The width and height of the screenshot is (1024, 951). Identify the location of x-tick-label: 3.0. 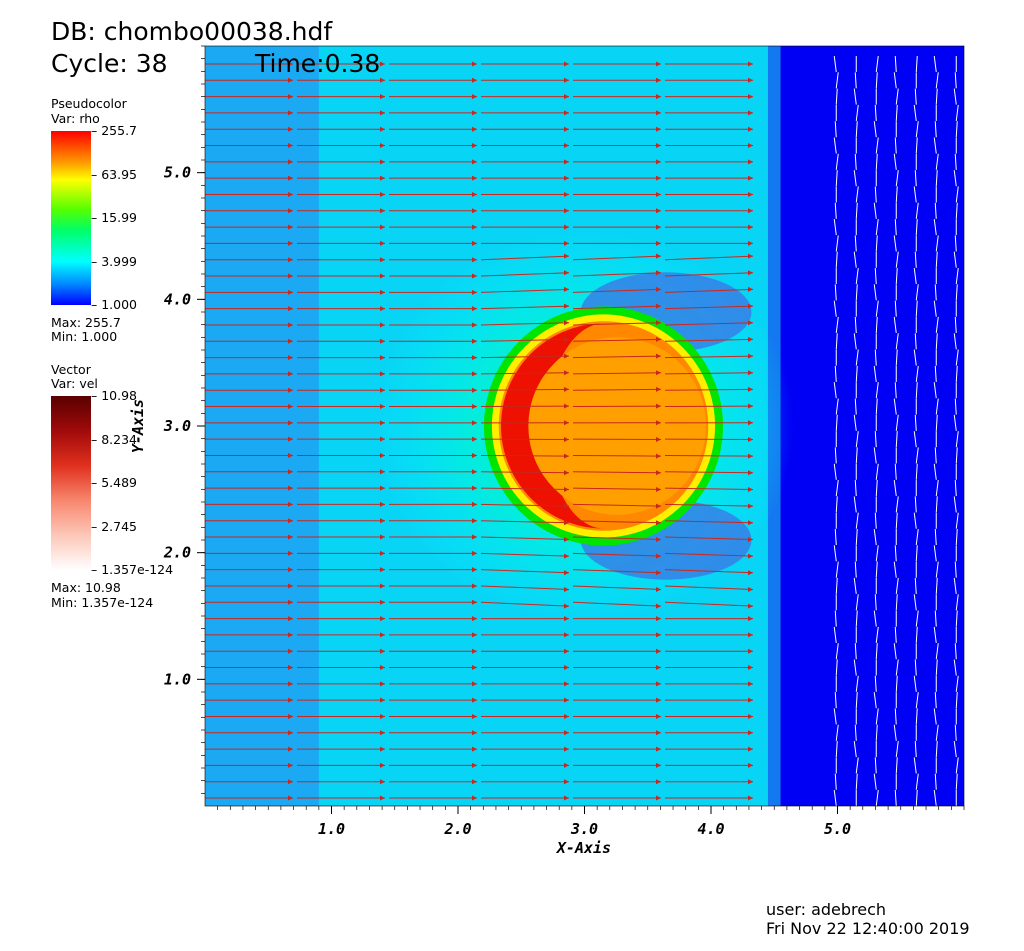
(584, 829).